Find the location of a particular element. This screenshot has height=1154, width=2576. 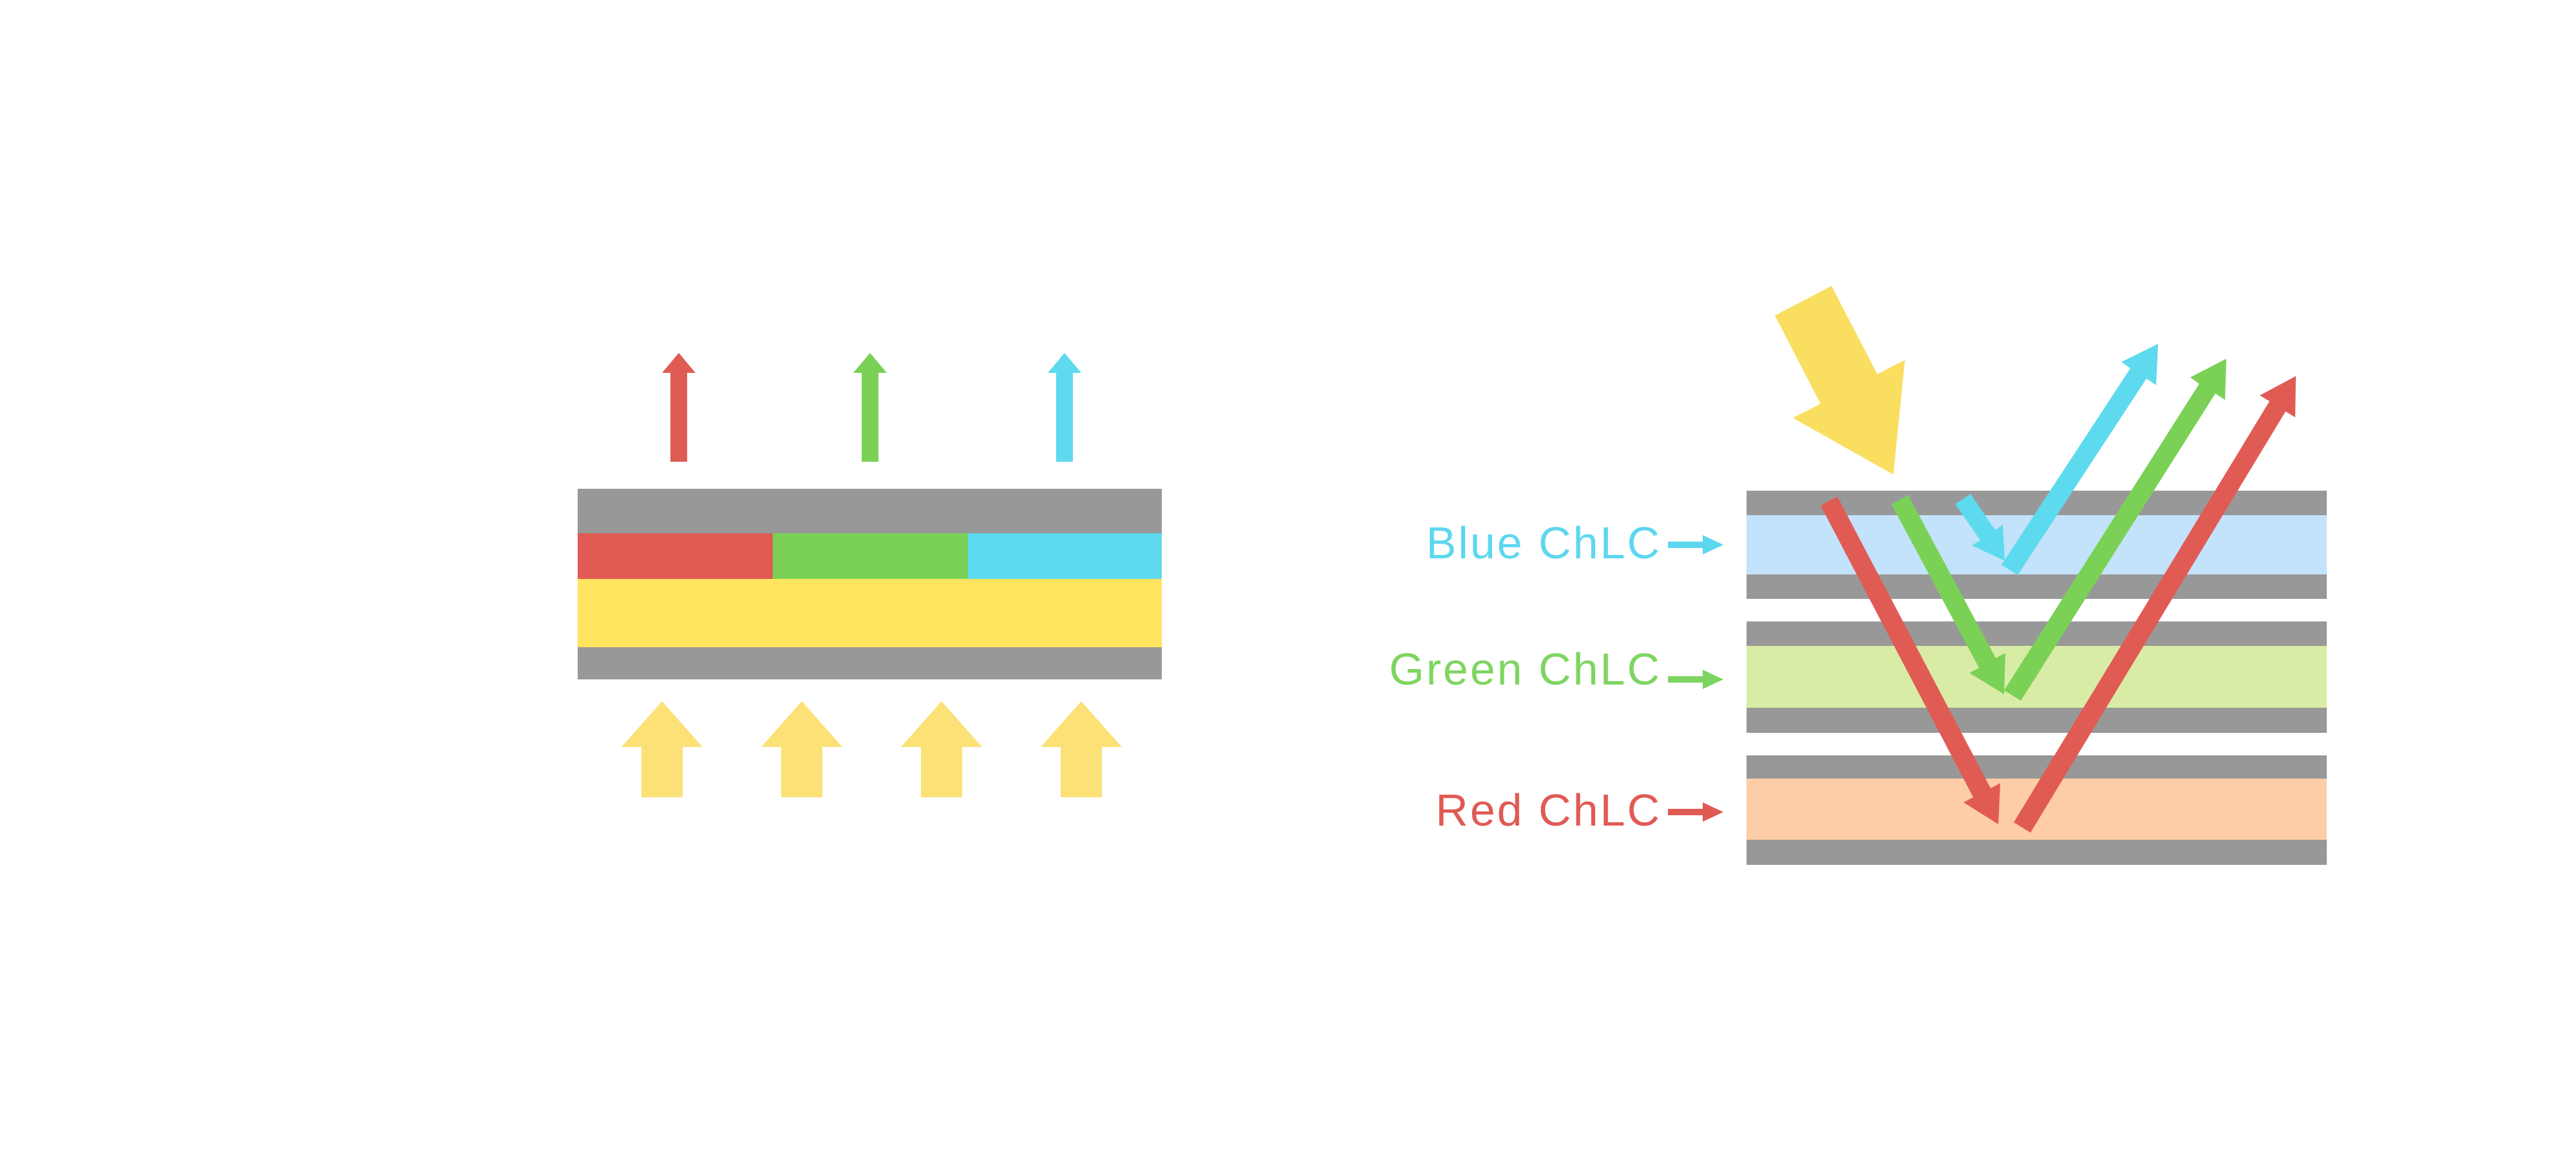

left-top-glass-layer is located at coordinates (870, 511).